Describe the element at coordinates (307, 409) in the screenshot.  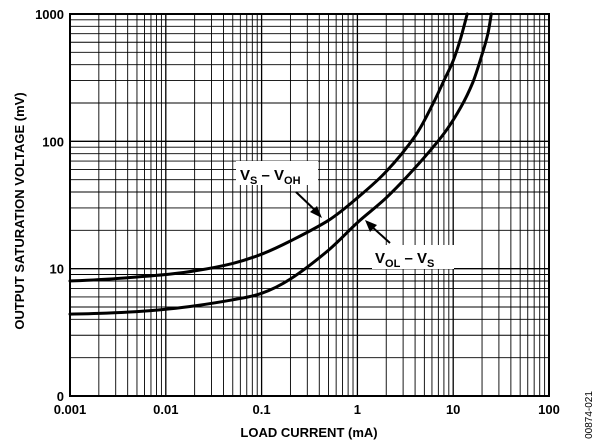
I see `x-tick-labels: 0.001 0.01 0.1 1 10 100` at that location.